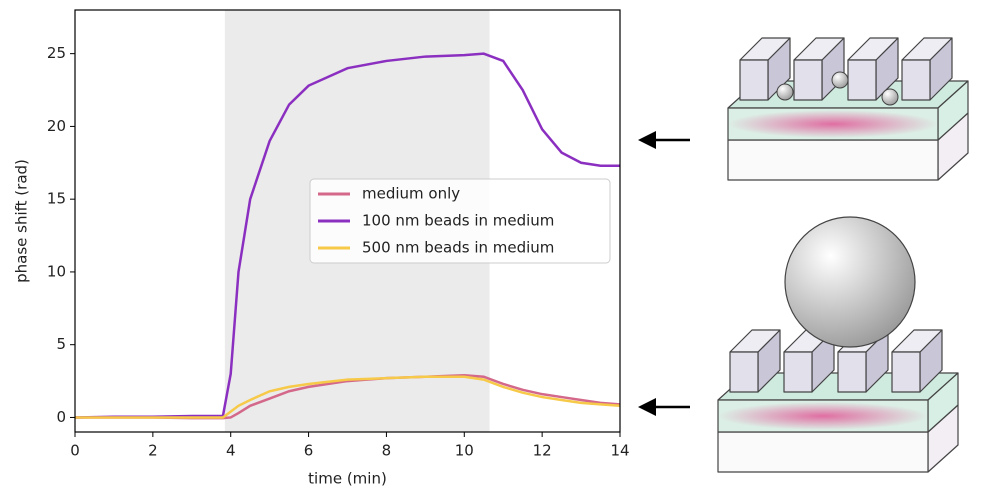 This screenshot has width=987, height=495. I want to click on x-tick-label: 2, so click(153, 451).